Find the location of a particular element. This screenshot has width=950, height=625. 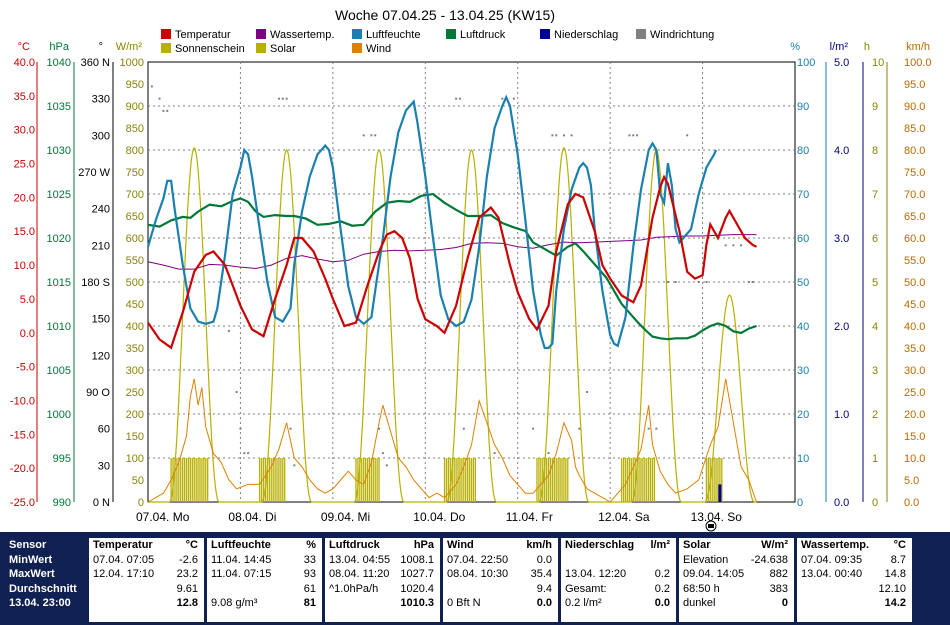

axis-label-wind: 50.0 is located at coordinates (914, 283).